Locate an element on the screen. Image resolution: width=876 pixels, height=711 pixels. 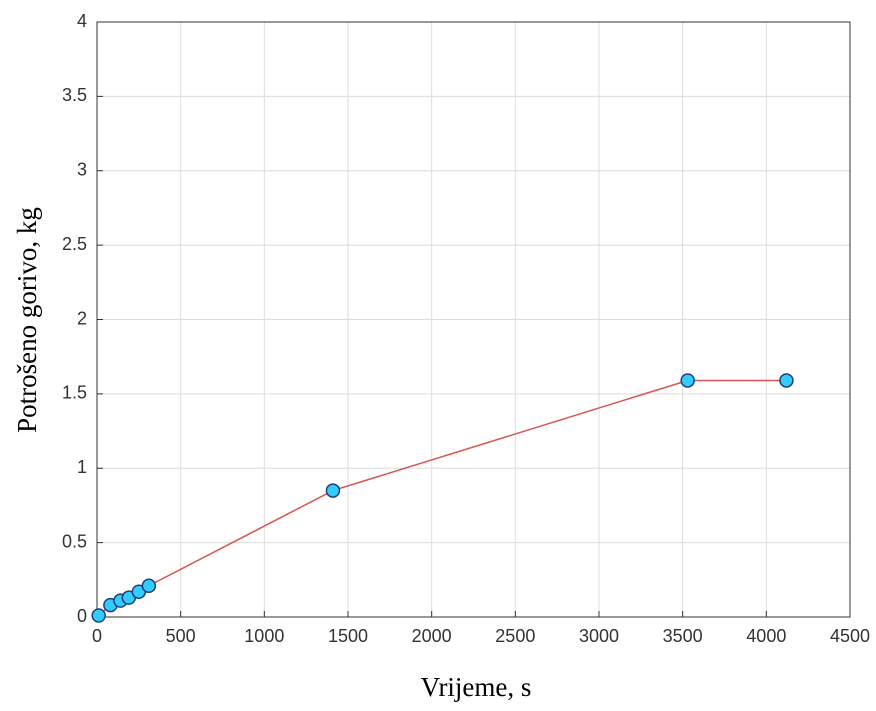
x-tick-label: 2000 is located at coordinates (432, 636).